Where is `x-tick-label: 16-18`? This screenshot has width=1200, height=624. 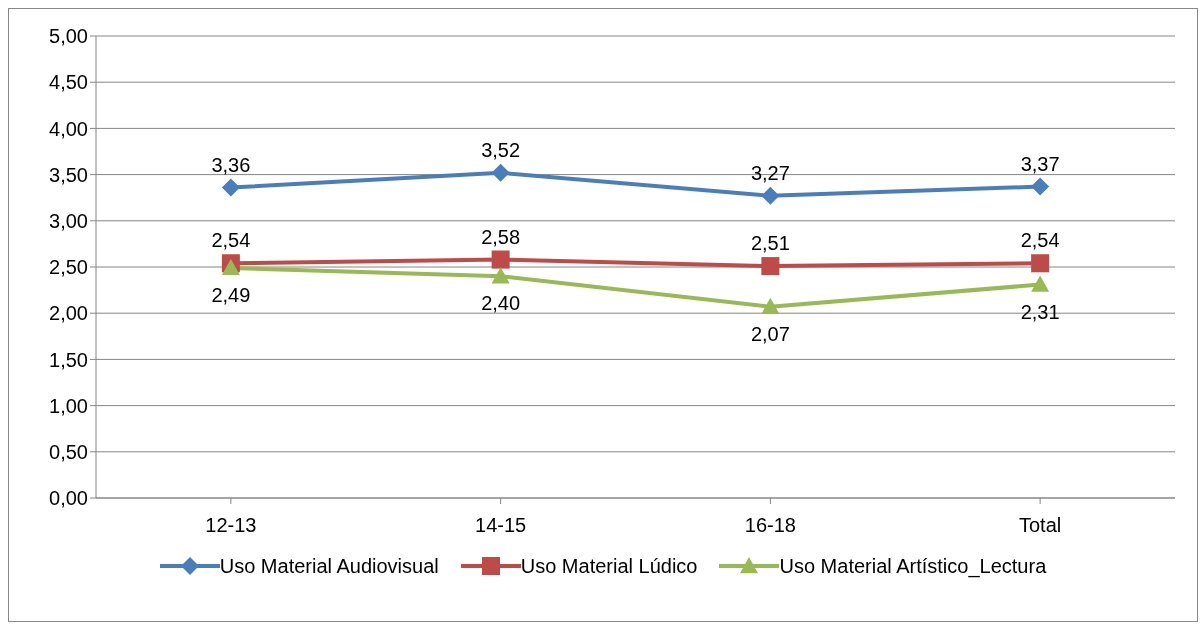
x-tick-label: 16-18 is located at coordinates (770, 525).